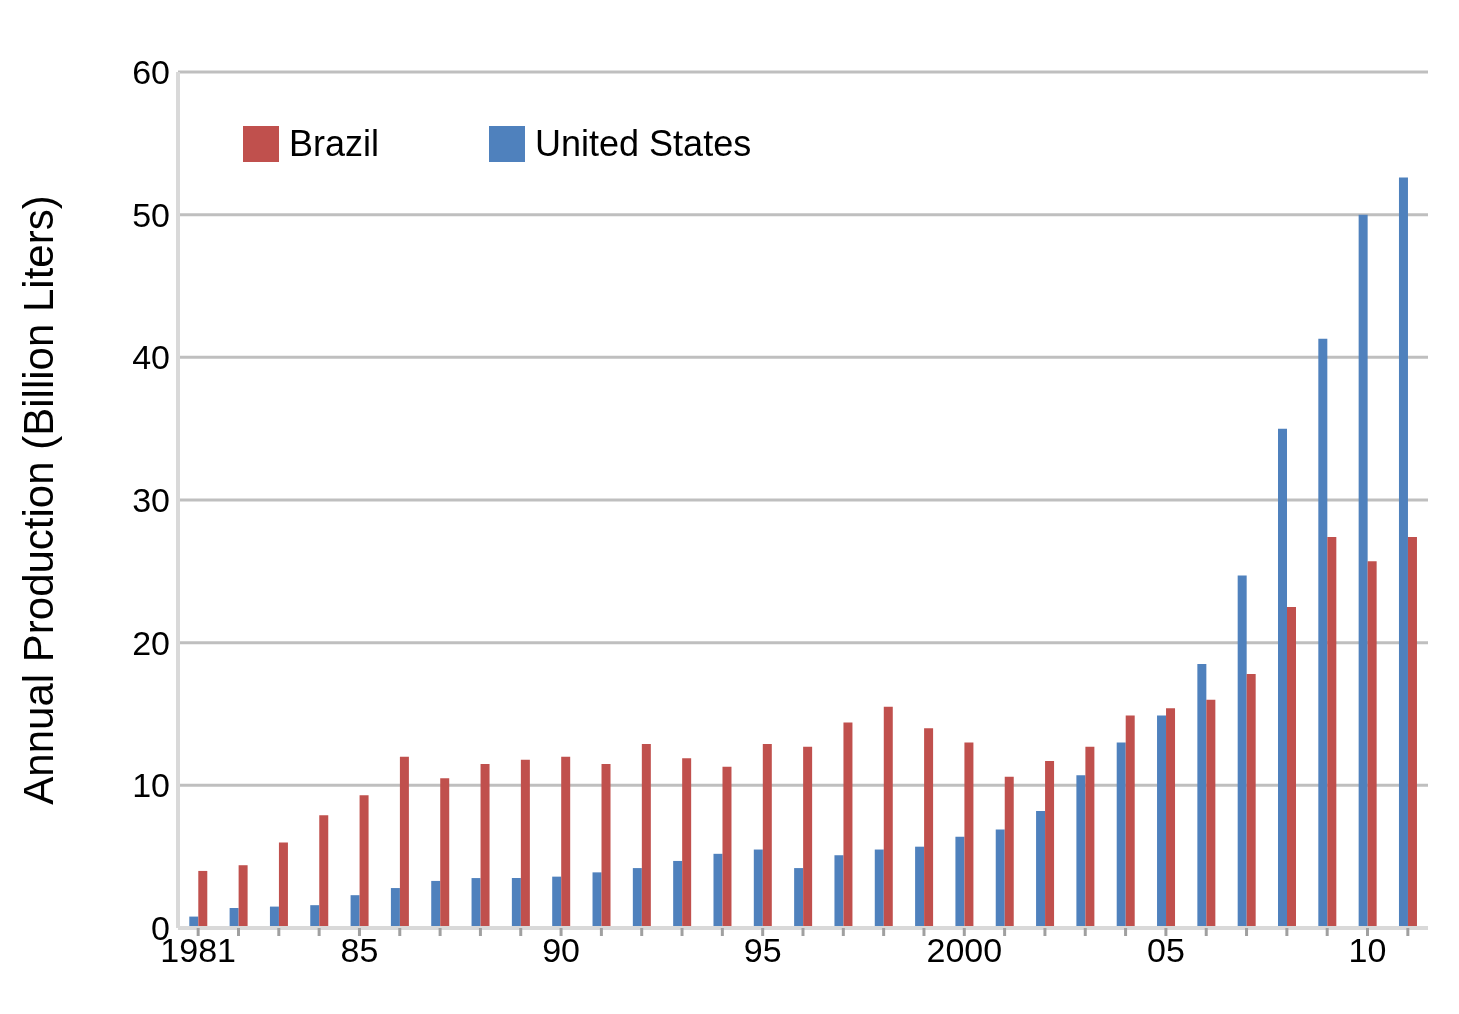 This screenshot has height=1014, width=1459. I want to click on x-tick-label: 90, so click(561, 950).